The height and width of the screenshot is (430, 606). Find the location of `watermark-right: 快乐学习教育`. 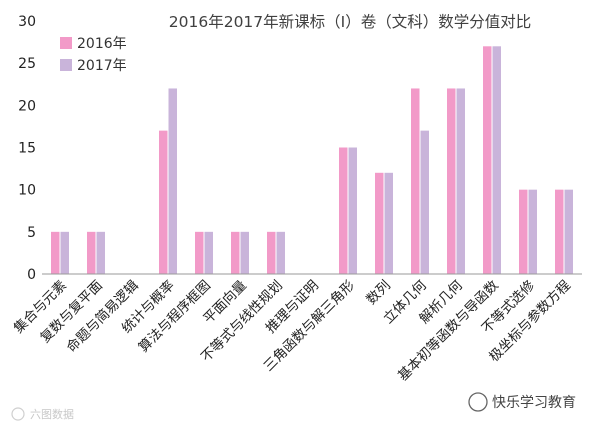

watermark-right: 快乐学习教育 is located at coordinates (522, 402).